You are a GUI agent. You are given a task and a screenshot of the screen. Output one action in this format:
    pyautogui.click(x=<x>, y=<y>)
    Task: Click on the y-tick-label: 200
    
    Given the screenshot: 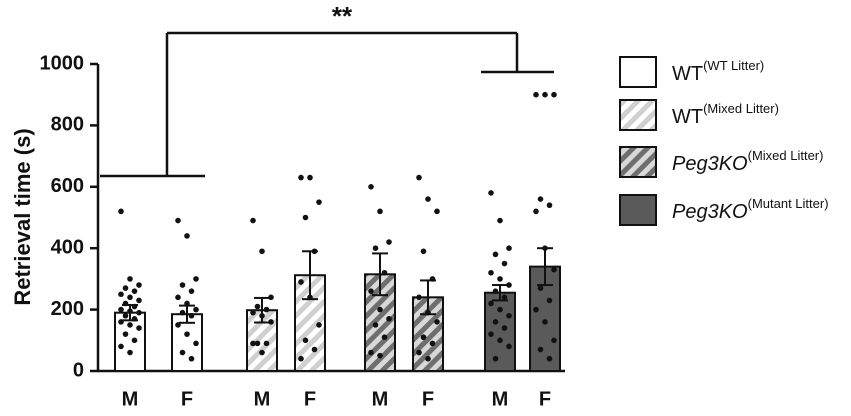 What is the action you would take?
    pyautogui.click(x=67, y=309)
    